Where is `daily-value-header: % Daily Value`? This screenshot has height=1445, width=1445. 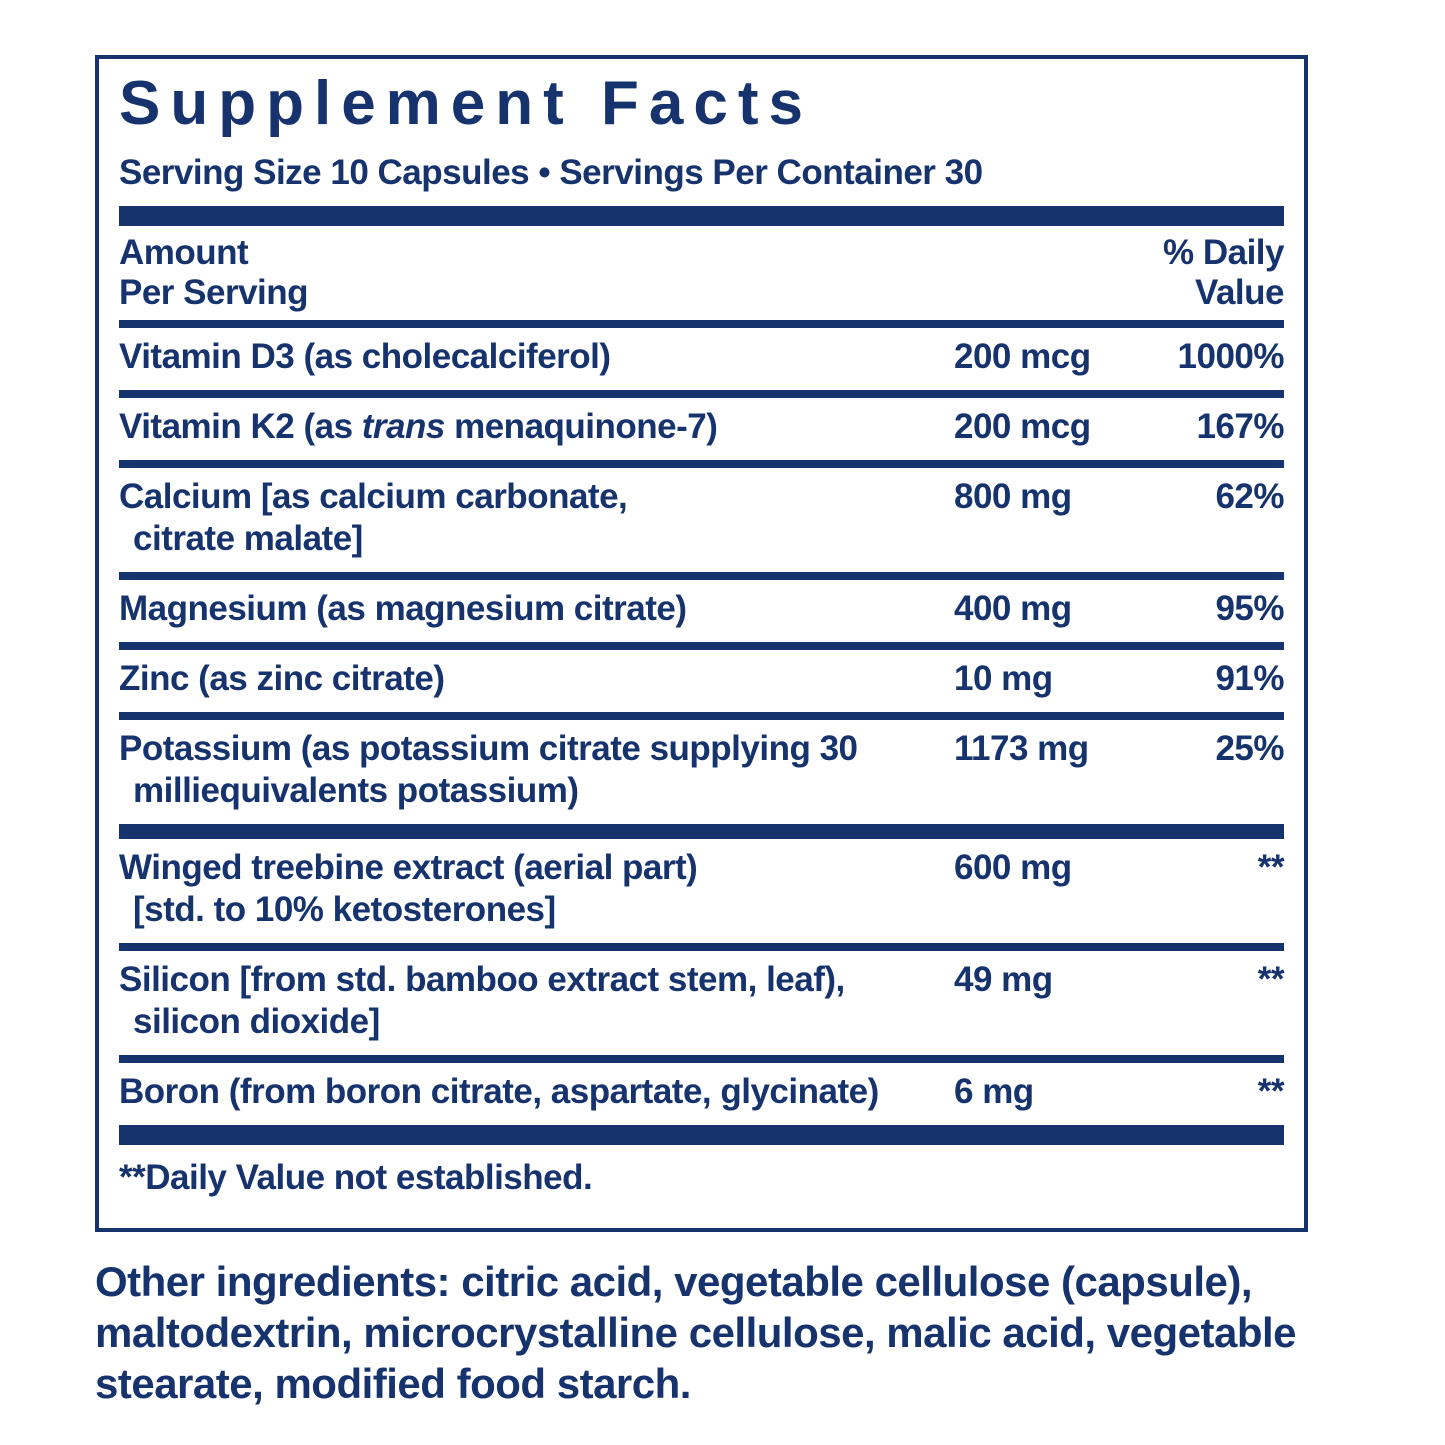 daily-value-header: % Daily Value is located at coordinates (1224, 273).